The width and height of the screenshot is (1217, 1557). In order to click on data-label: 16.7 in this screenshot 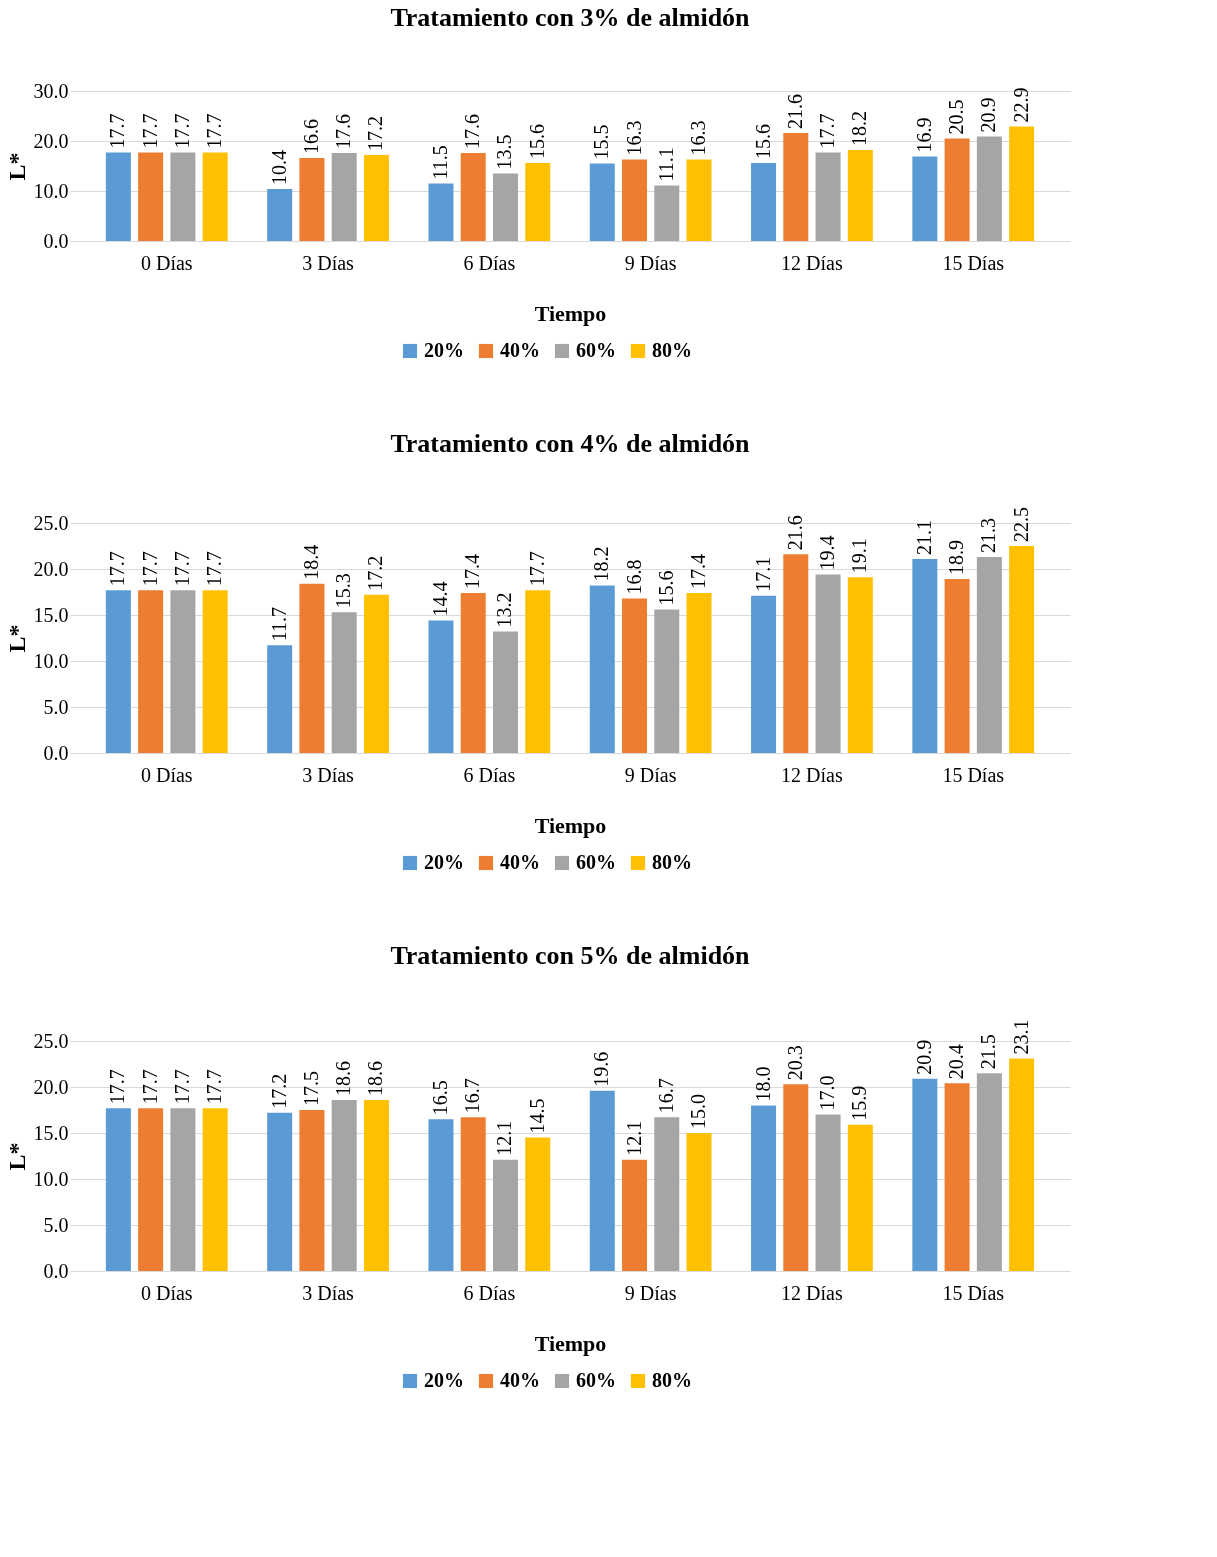, I will do `click(472, 1096)`.